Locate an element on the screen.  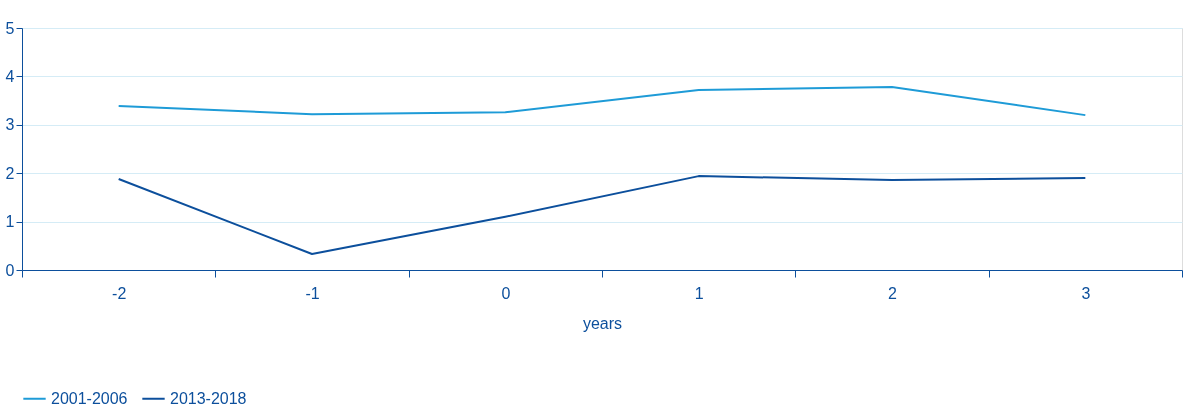
x-axis-title: years is located at coordinates (602, 323).